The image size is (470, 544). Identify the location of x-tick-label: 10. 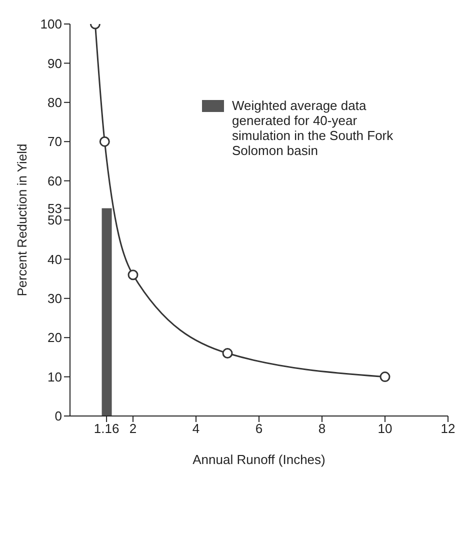
(385, 428).